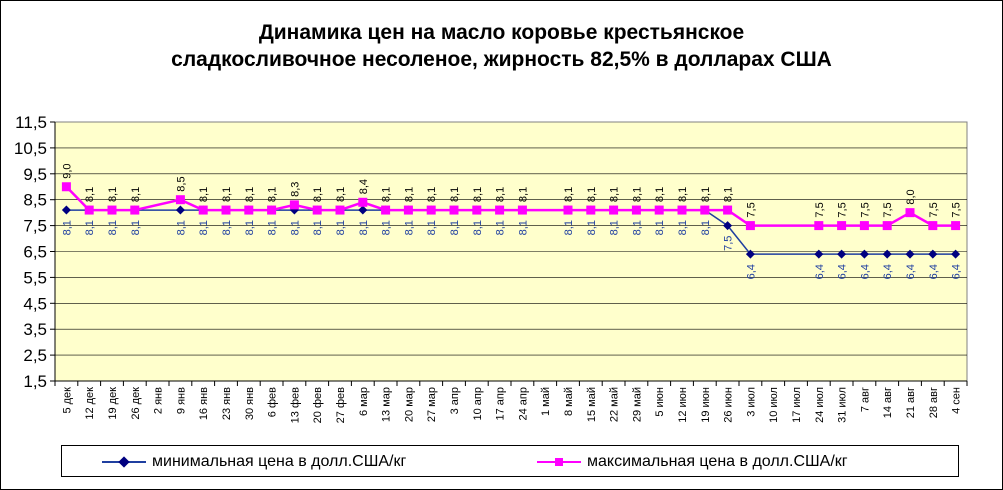 This screenshot has height=490, width=1003. Describe the element at coordinates (35, 381) in the screenshot. I see `y-tick-label: 1,5` at that location.